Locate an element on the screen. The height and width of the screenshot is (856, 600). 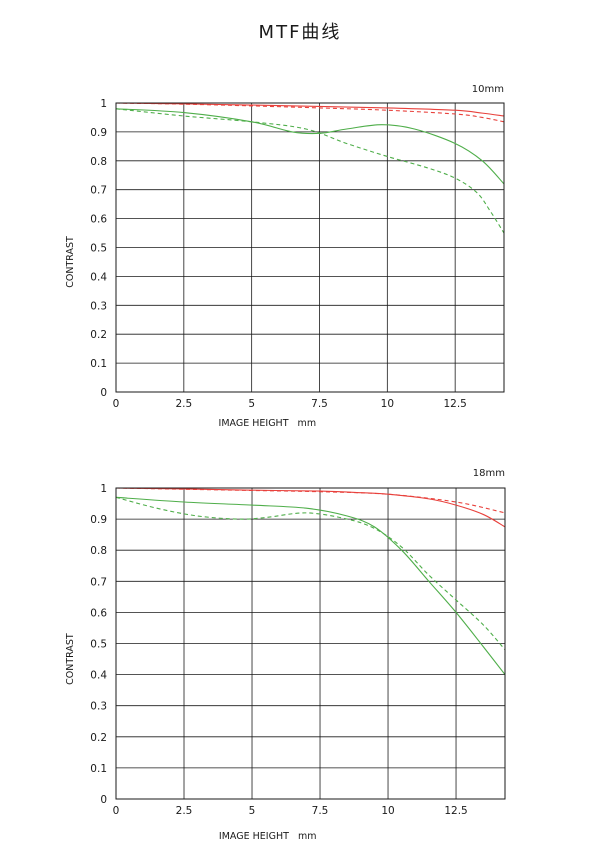
page-title: MTF曲线 is located at coordinates (300, 32).